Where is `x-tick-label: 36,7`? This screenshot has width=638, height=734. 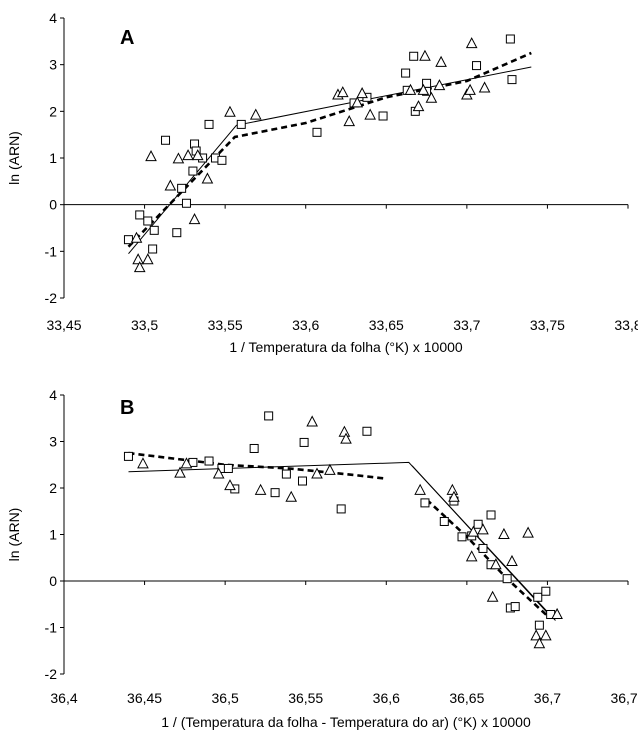 x-tick-label: 36,7 is located at coordinates (547, 698).